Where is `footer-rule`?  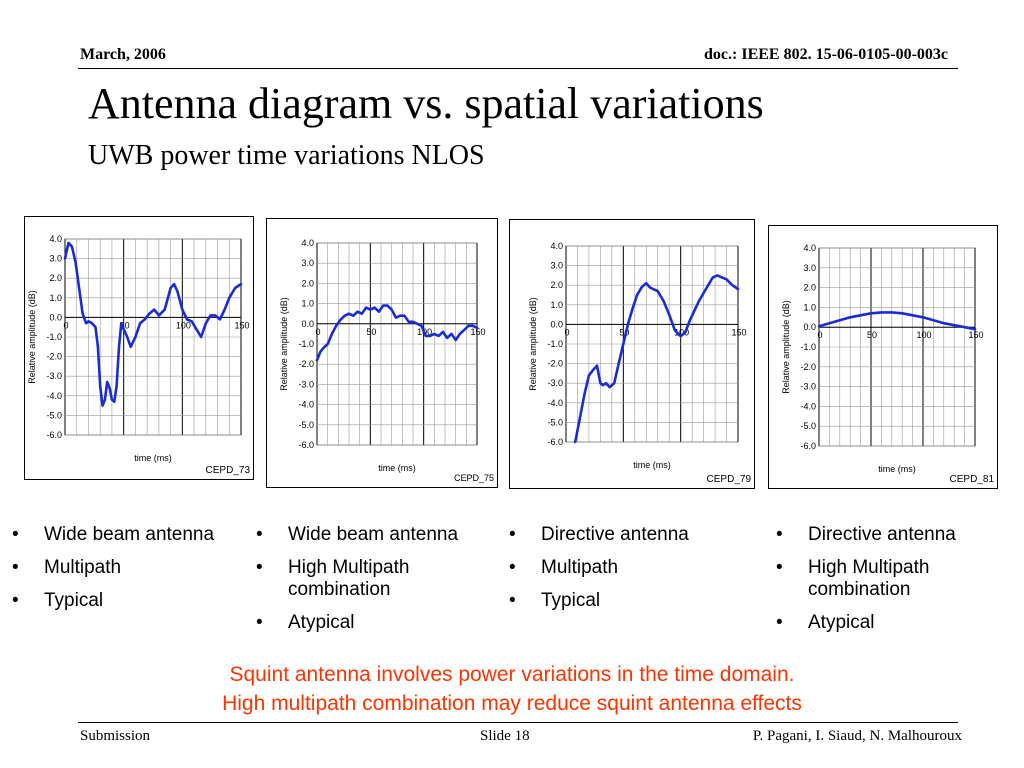 footer-rule is located at coordinates (518, 722).